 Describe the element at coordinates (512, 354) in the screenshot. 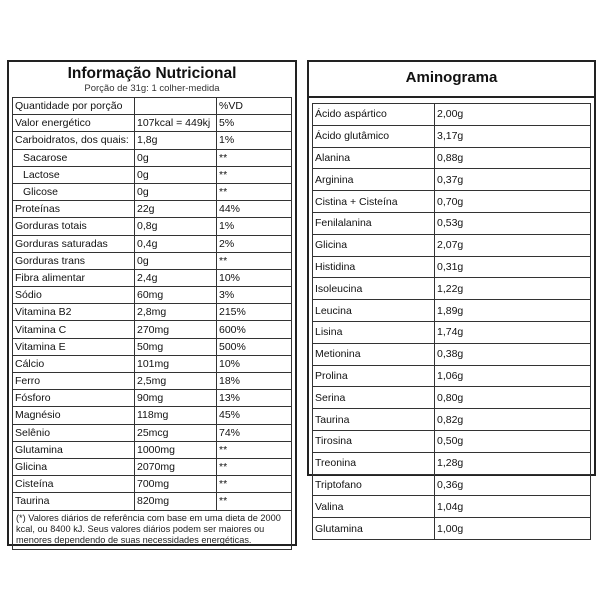

I see `amino-acid-value: 0,38g` at that location.